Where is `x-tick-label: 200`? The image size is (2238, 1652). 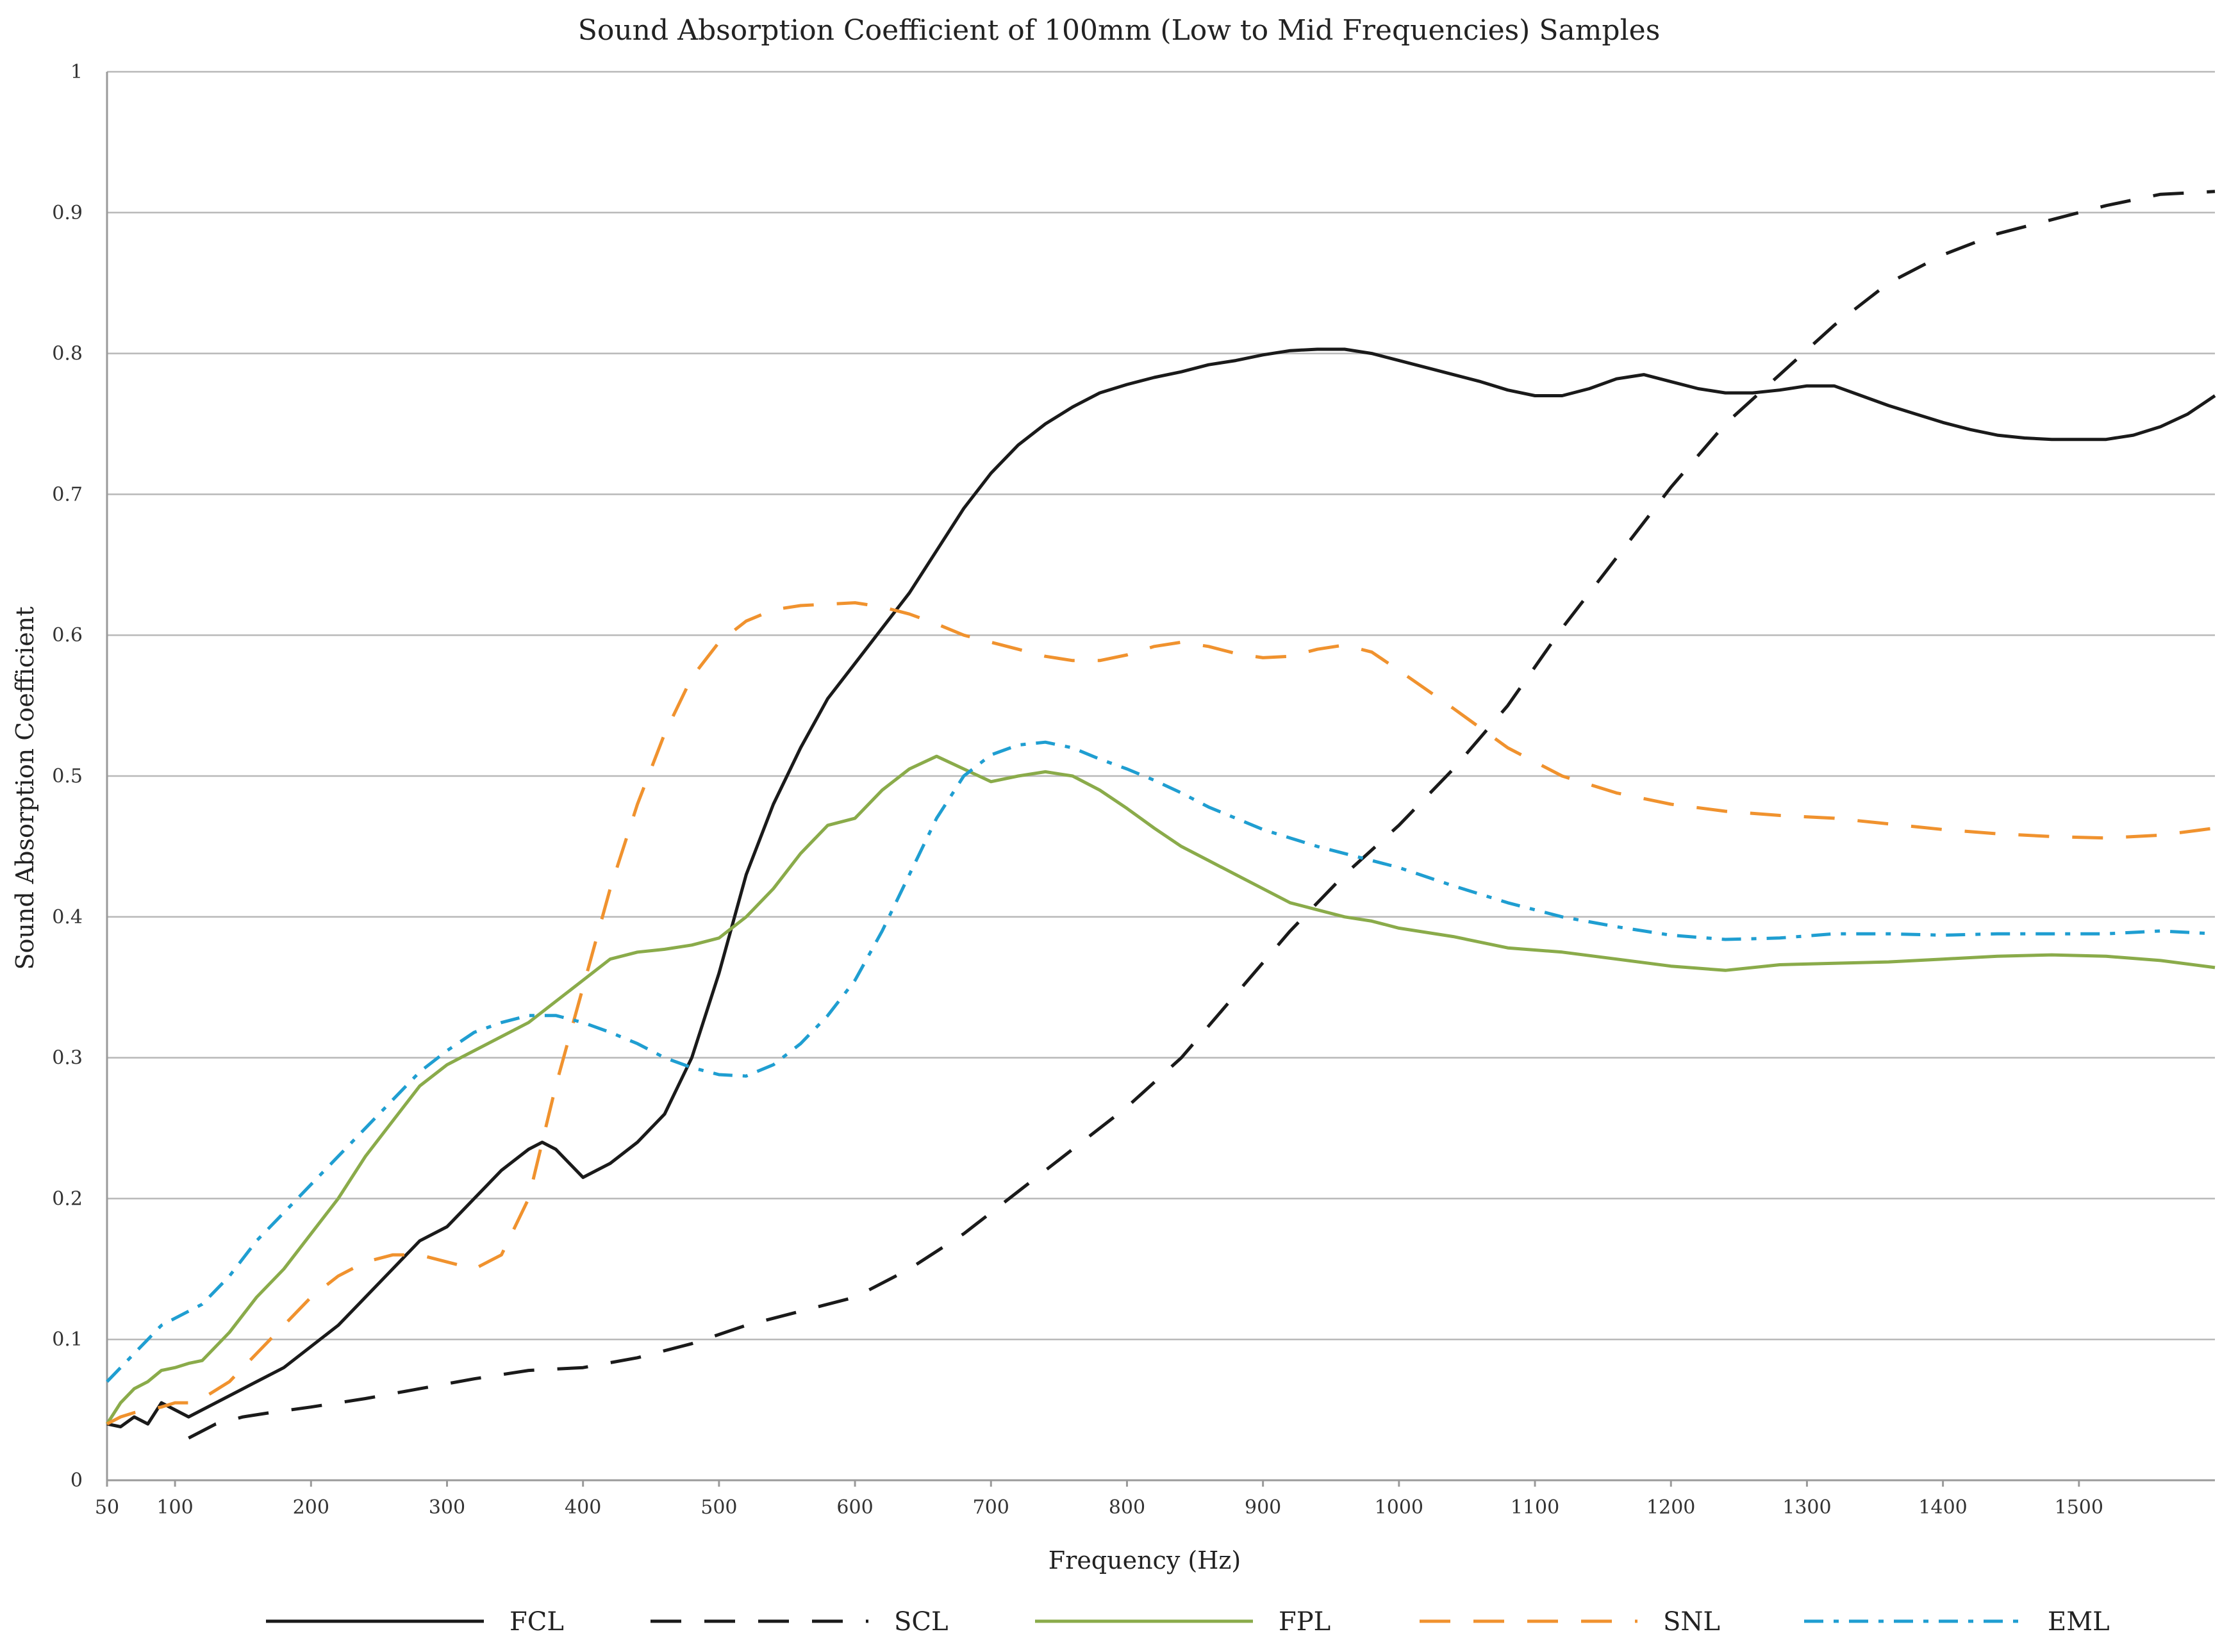 x-tick-label: 200 is located at coordinates (311, 1507).